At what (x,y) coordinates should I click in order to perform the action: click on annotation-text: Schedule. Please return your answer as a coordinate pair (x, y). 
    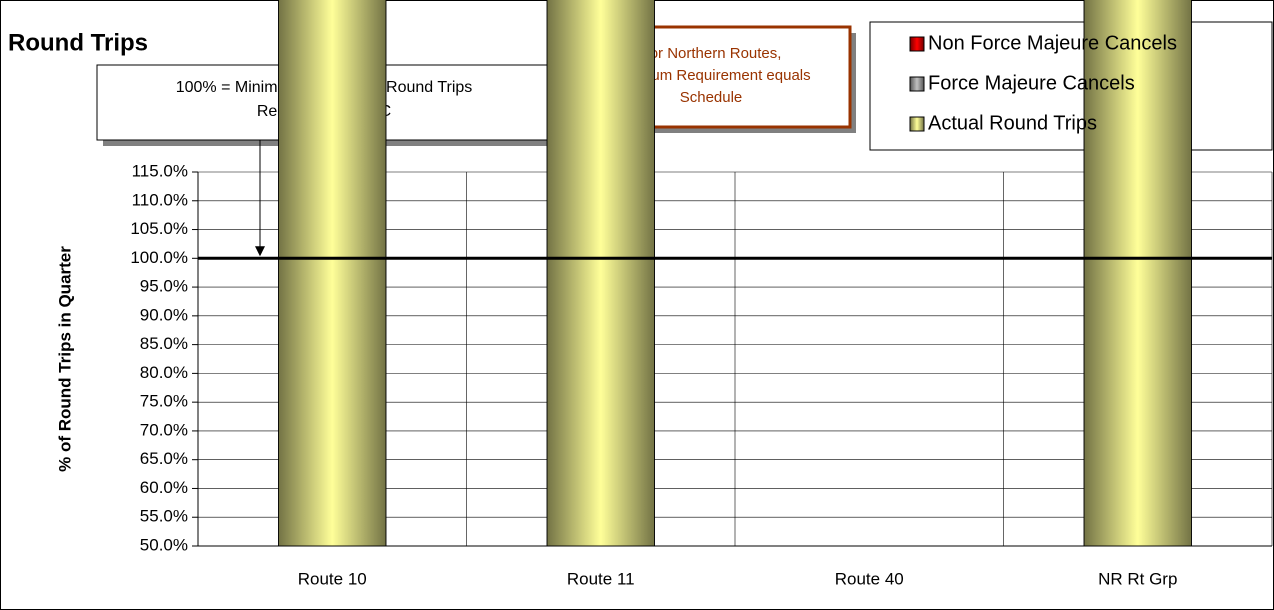
    Looking at the image, I should click on (711, 97).